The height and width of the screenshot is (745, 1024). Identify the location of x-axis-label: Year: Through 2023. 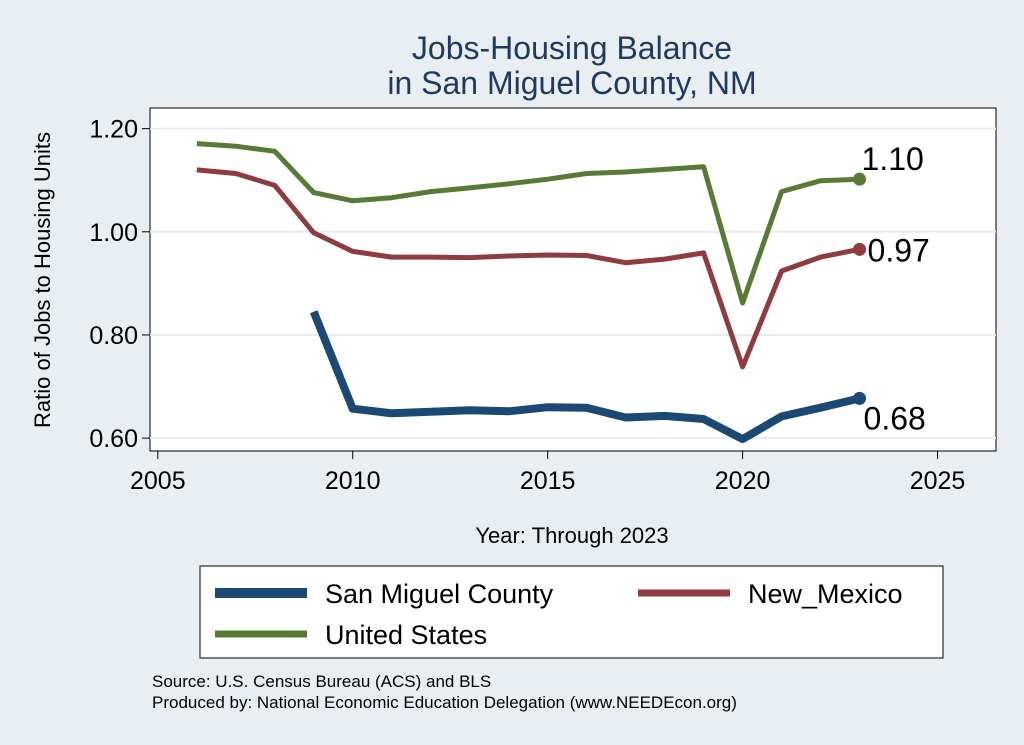
(571, 535).